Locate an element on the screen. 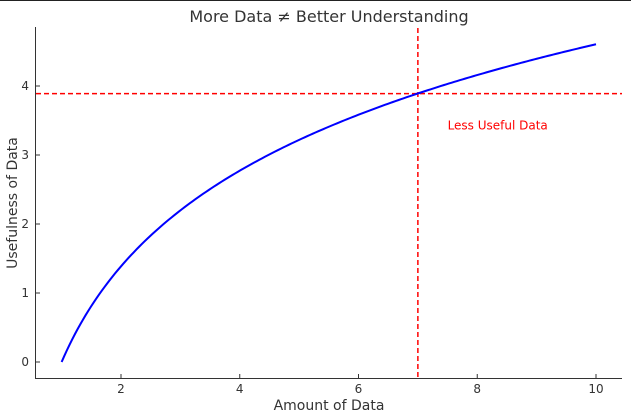 This screenshot has width=631, height=411. y-axis-label: Usefulness of Data is located at coordinates (13, 203).